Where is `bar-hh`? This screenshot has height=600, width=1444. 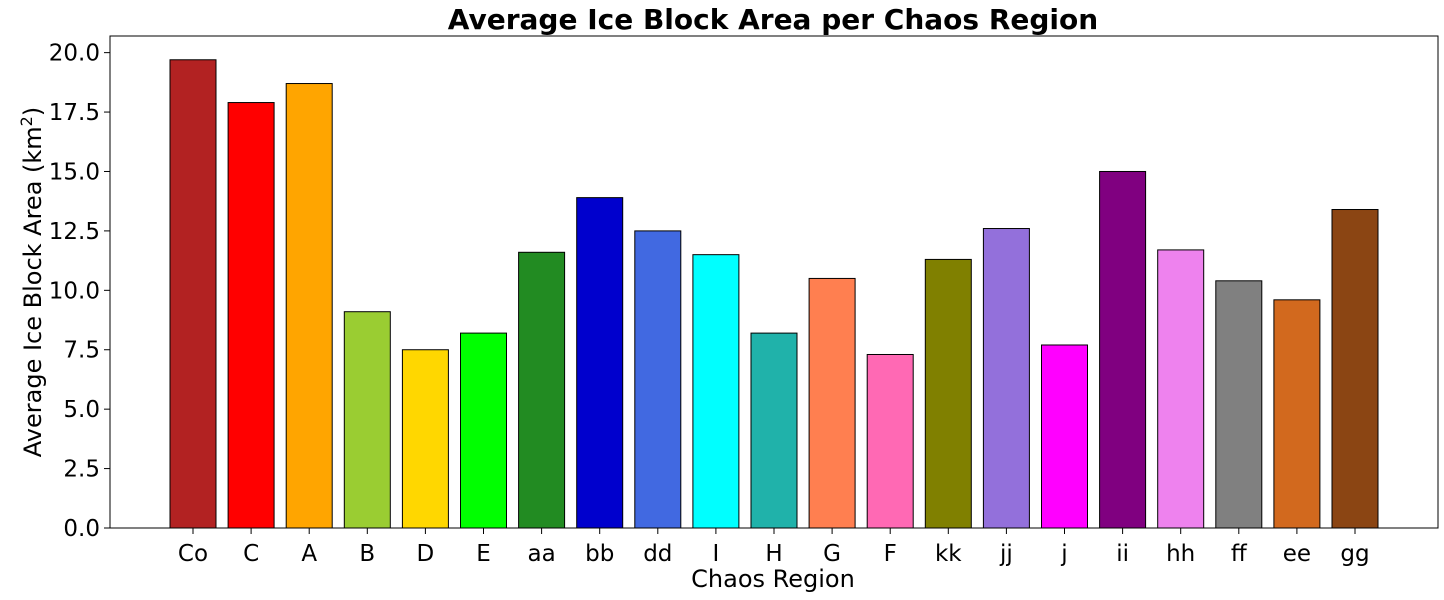
bar-hh is located at coordinates (1181, 389).